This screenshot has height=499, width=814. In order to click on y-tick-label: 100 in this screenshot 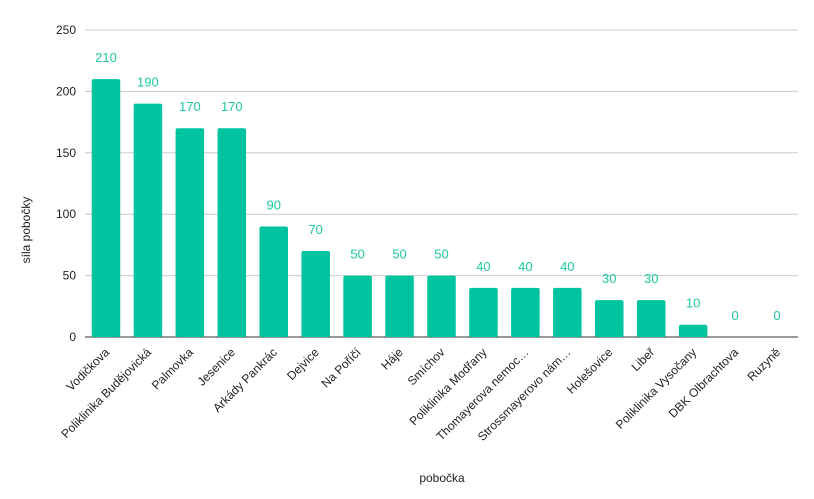, I will do `click(66, 214)`.